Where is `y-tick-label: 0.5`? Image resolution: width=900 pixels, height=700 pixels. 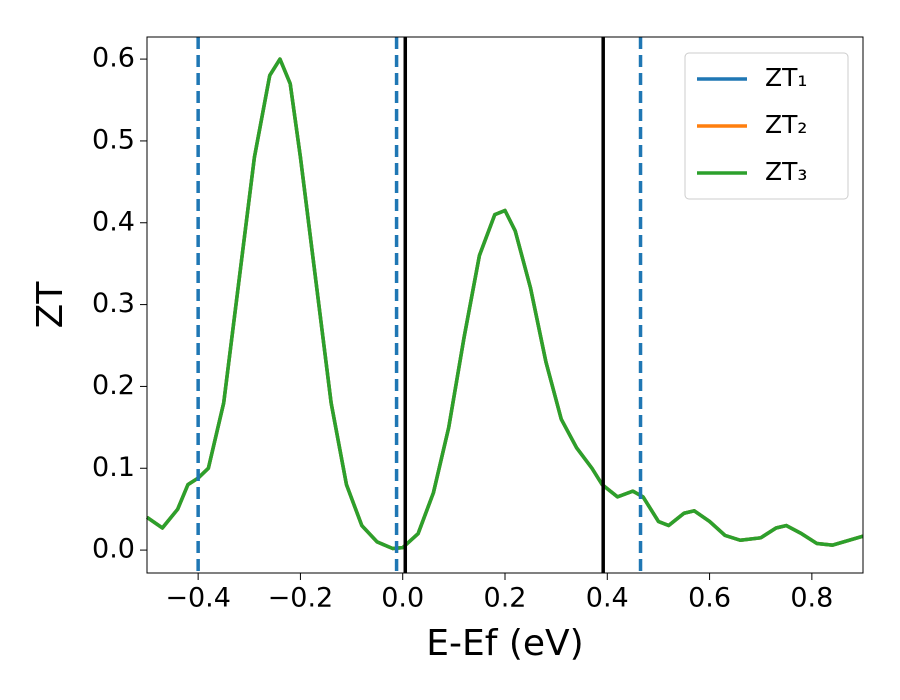
y-tick-label: 0.5 is located at coordinates (113, 139).